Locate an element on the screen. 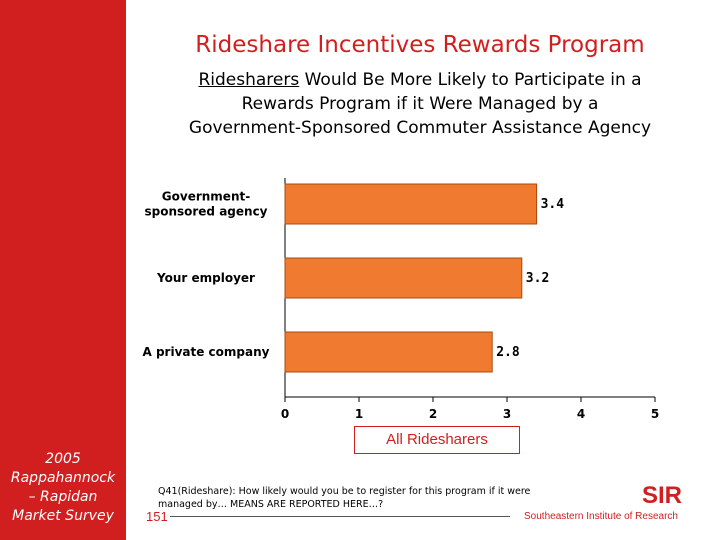  survey-caption-line-4: Market Survey is located at coordinates (63, 516).